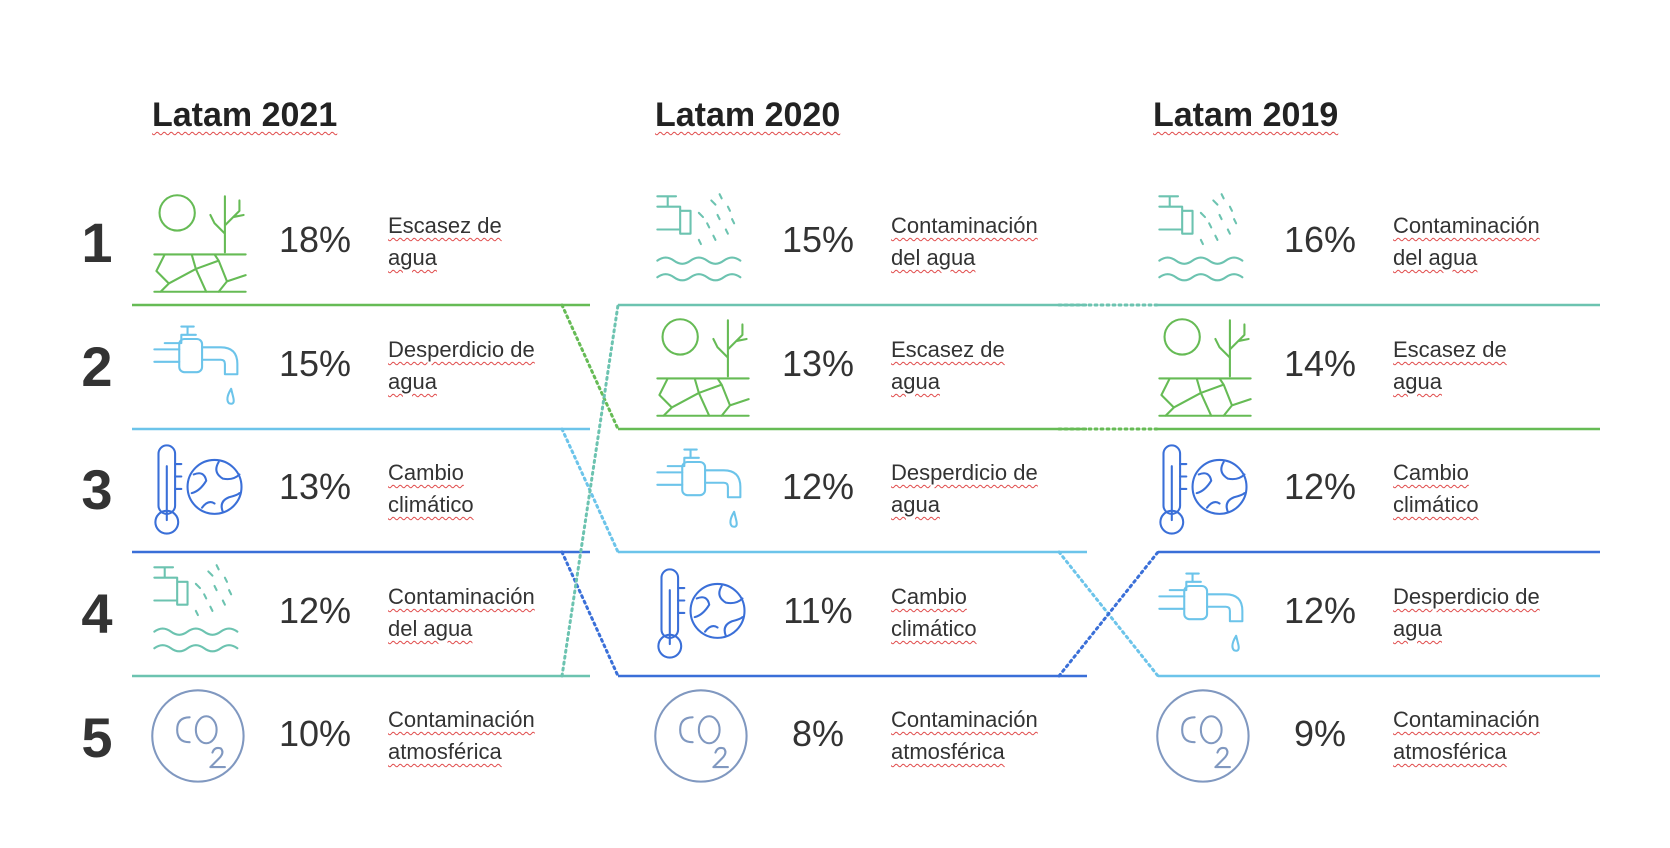 The width and height of the screenshot is (1670, 848). What do you see at coordinates (888, 367) in the screenshot?
I see `ranking-item: 13% Escasez de agua` at bounding box center [888, 367].